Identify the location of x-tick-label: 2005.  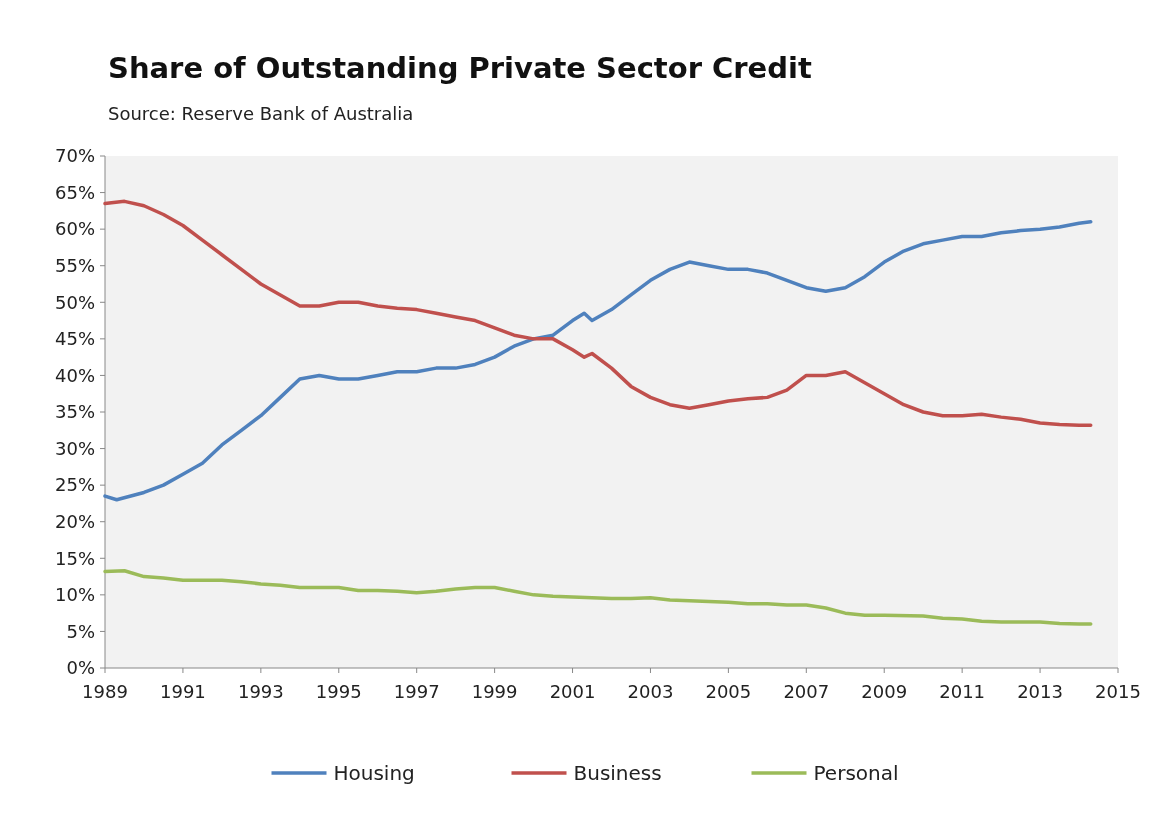
(728, 691).